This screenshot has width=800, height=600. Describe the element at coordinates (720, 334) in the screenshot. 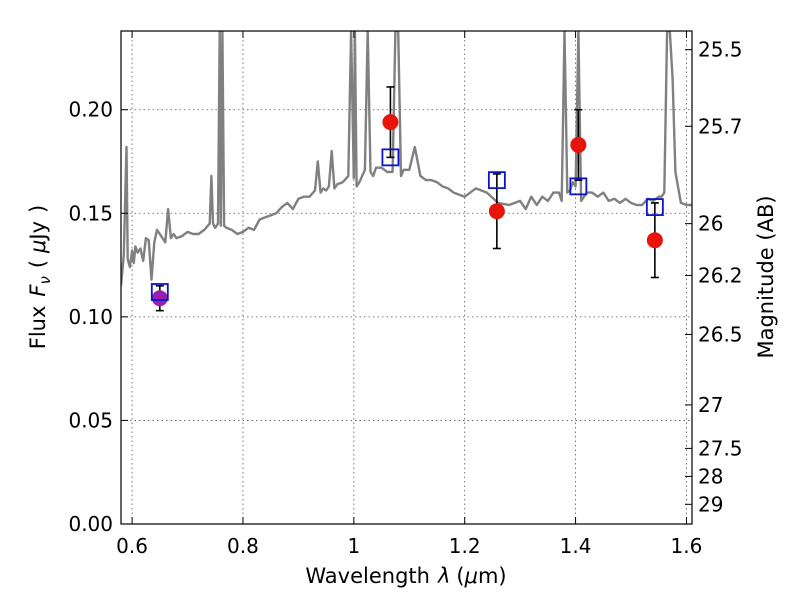

I see `y2-tick-label: 26.5` at that location.